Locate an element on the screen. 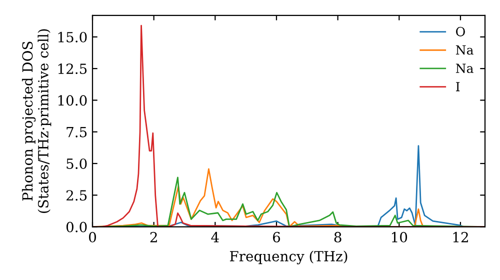  x-tick-label: 4 is located at coordinates (215, 237).